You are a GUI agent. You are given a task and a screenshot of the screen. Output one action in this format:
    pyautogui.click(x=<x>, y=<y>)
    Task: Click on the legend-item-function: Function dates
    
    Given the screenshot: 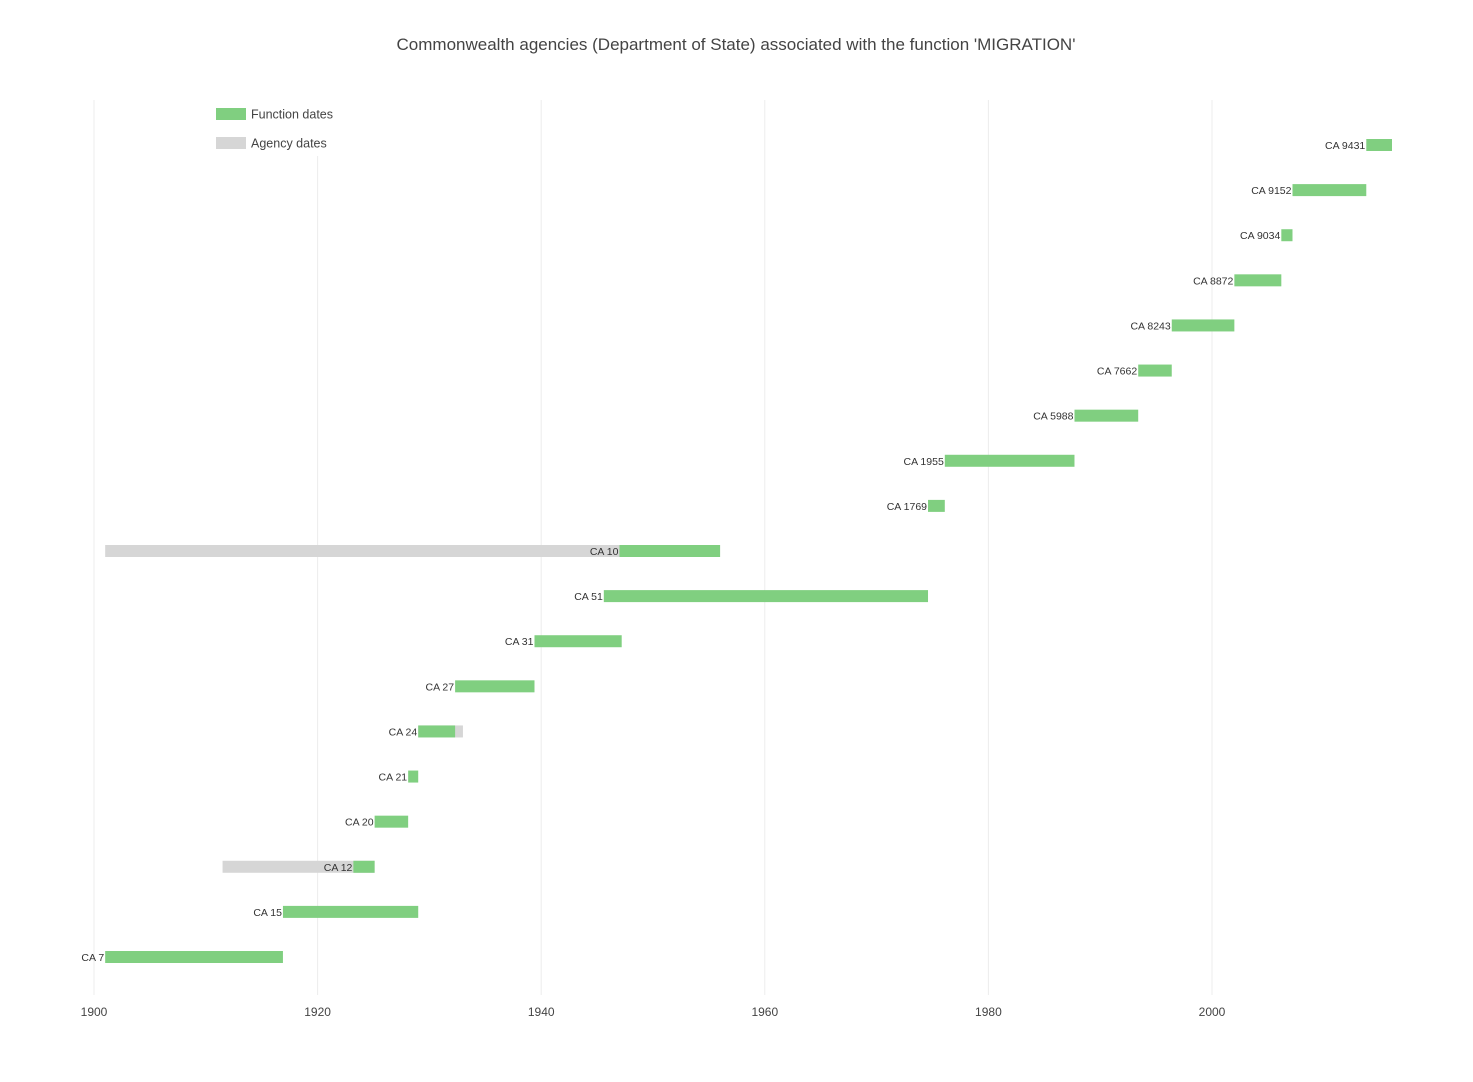 What is the action you would take?
    pyautogui.click(x=274, y=115)
    